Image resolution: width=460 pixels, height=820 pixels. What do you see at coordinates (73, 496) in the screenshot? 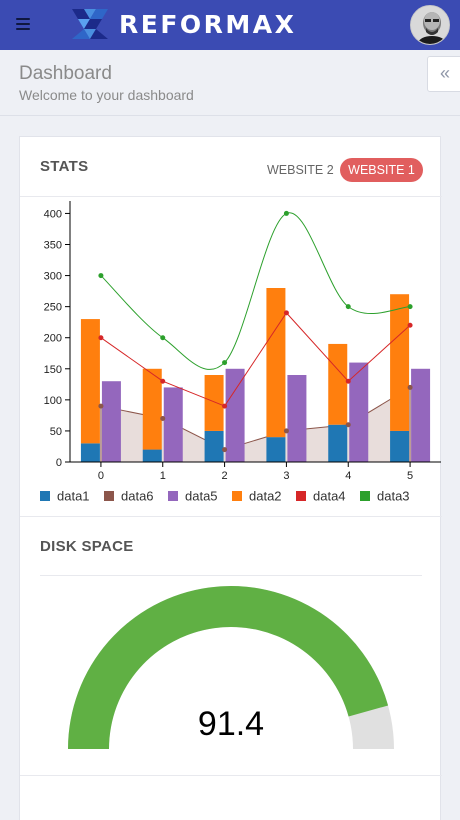
I see `legend-label-data1: data1` at bounding box center [73, 496].